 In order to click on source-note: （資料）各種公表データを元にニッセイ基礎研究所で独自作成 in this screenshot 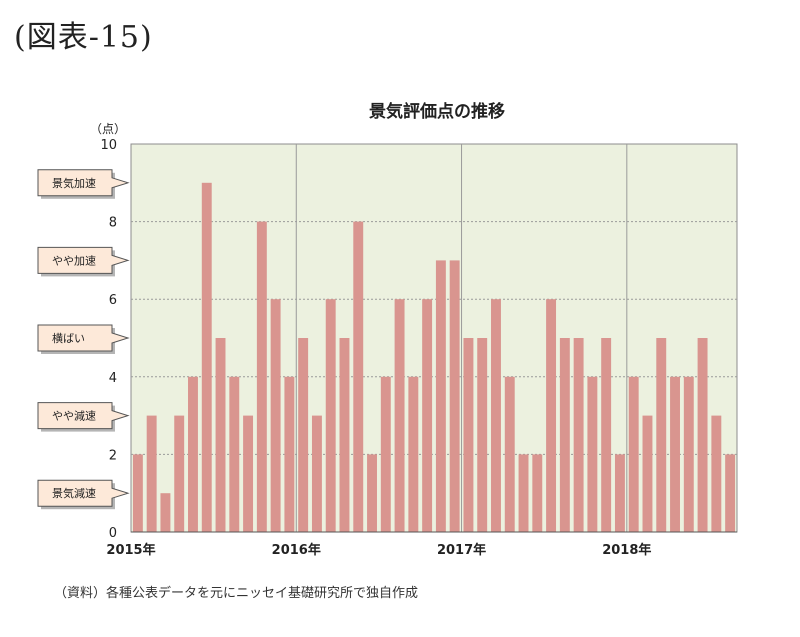, I will do `click(236, 593)`.